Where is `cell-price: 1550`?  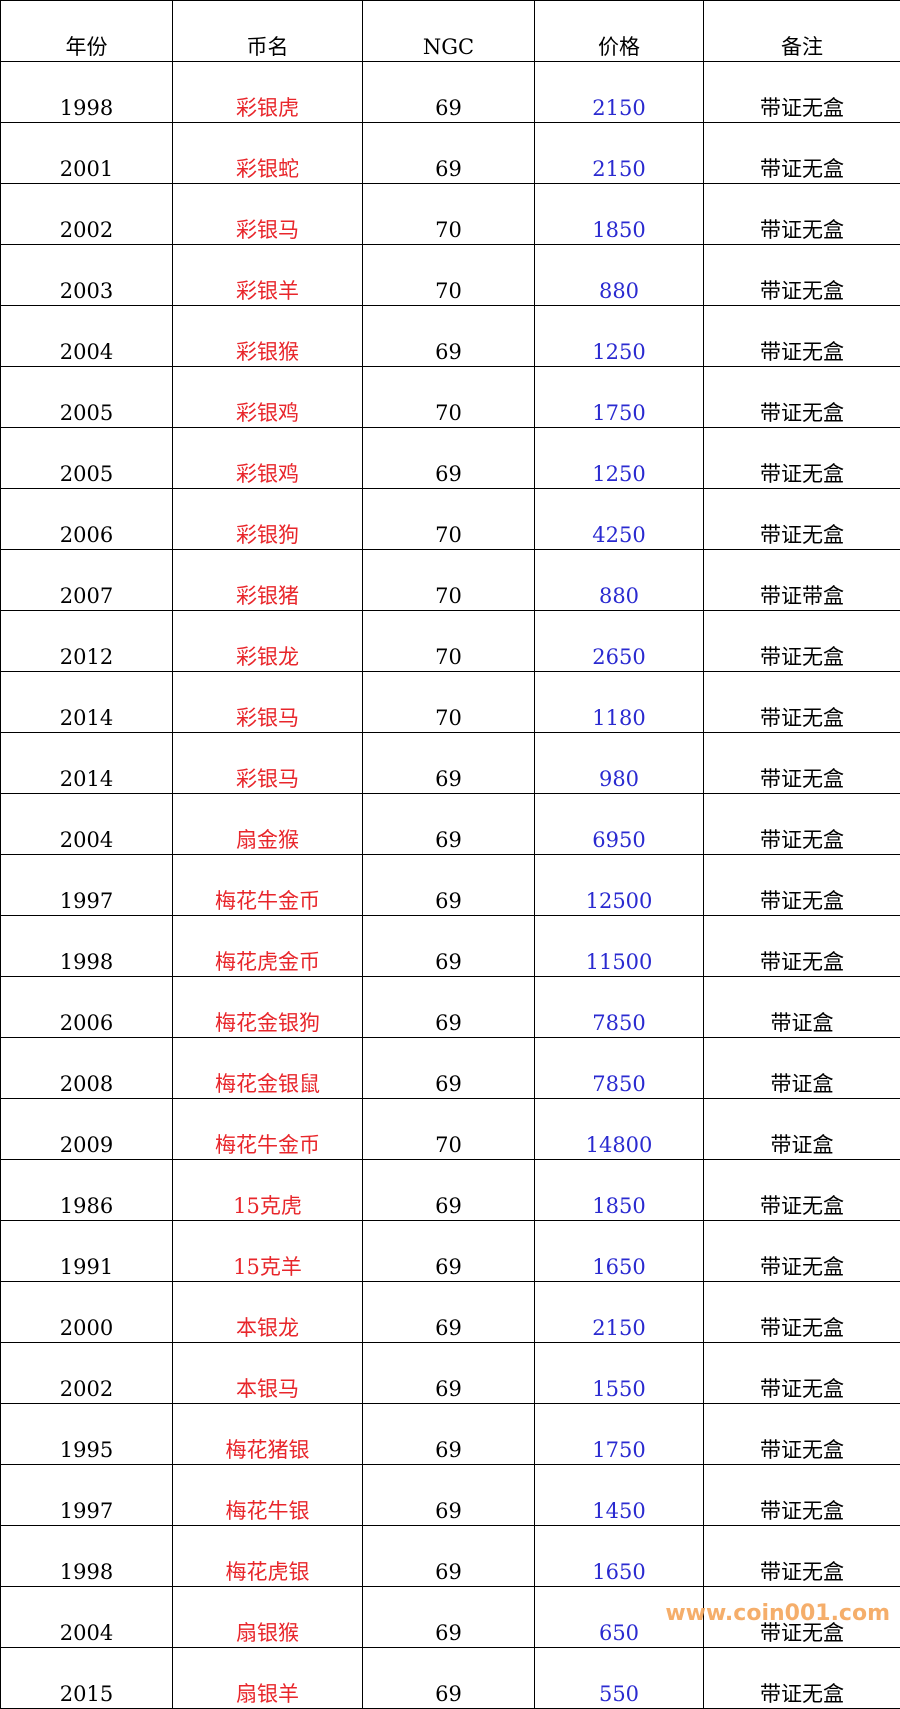 cell-price: 1550 is located at coordinates (619, 1373).